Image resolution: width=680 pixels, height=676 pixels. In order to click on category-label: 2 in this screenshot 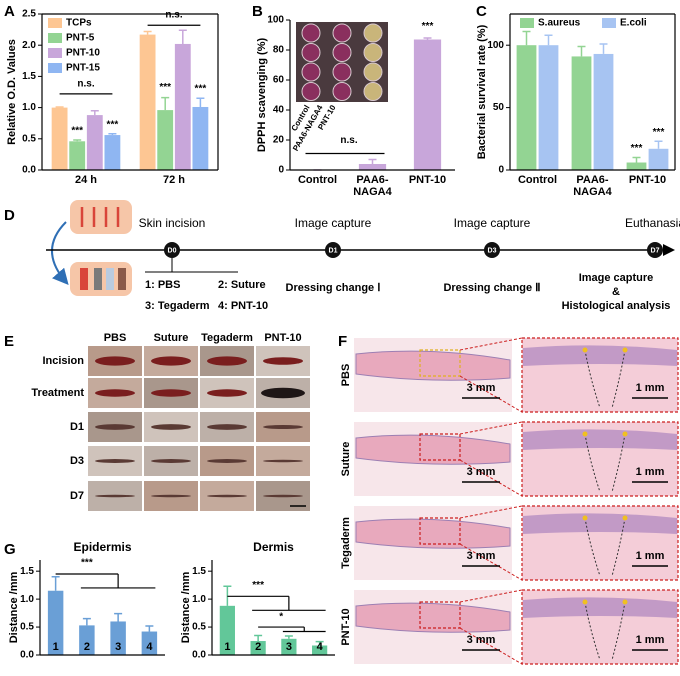, I will do `click(258, 647)`.